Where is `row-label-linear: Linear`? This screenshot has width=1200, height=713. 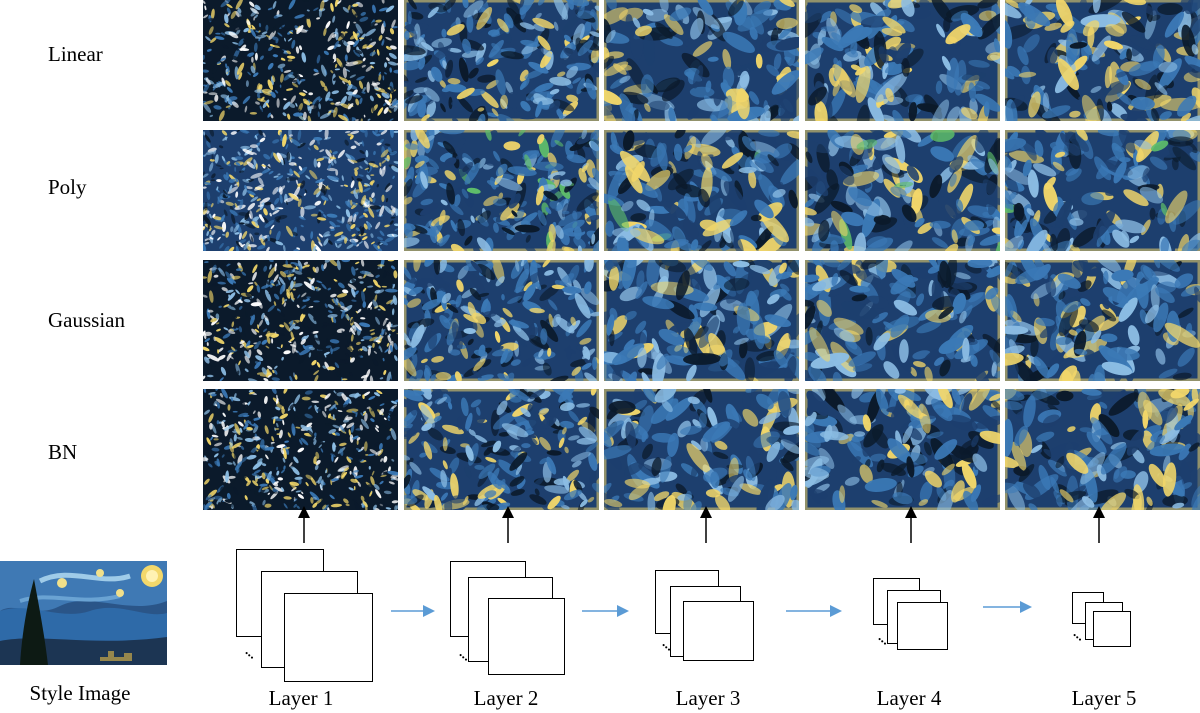
row-label-linear: Linear is located at coordinates (75, 54).